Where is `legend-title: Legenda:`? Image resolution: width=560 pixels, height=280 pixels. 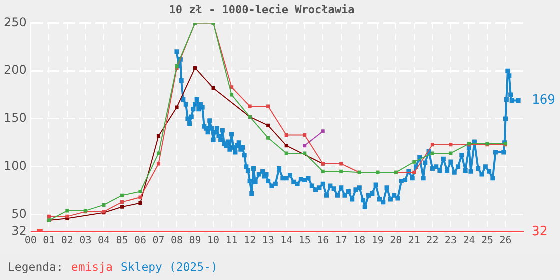
legend-title: Legenda: is located at coordinates (36, 267).